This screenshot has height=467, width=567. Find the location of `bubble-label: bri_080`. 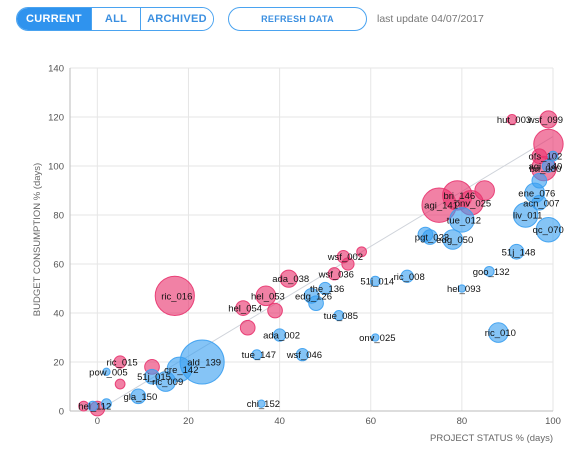

bubble-label: bri_080 is located at coordinates (546, 169).